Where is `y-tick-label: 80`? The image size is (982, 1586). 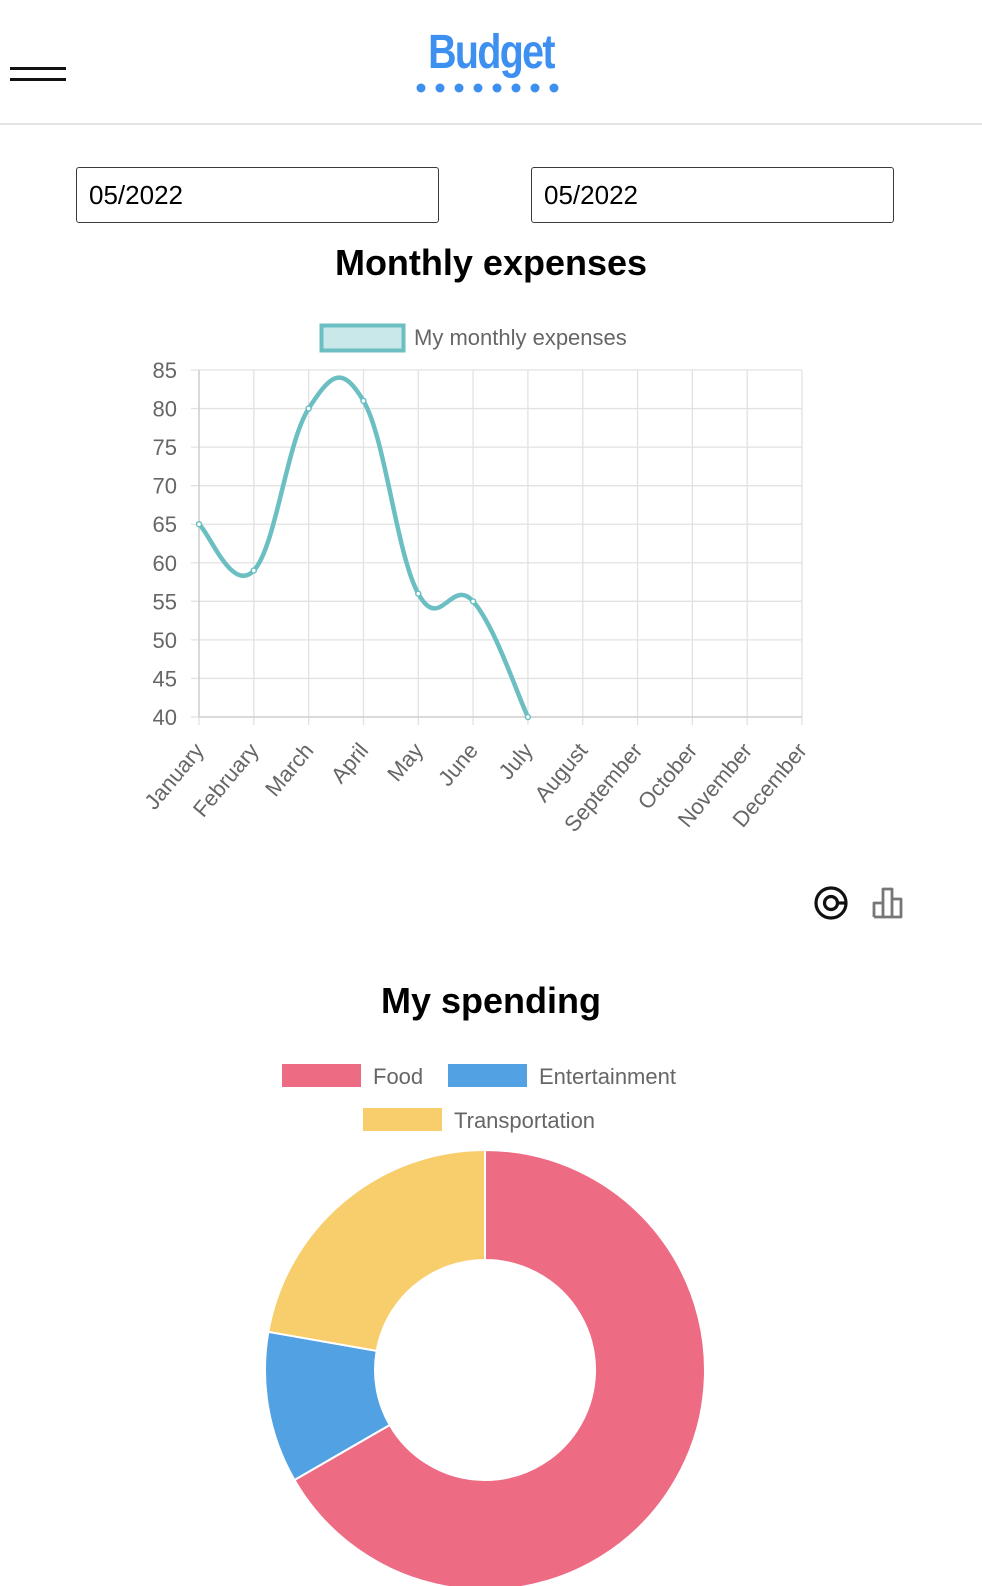 y-tick-label: 80 is located at coordinates (165, 409).